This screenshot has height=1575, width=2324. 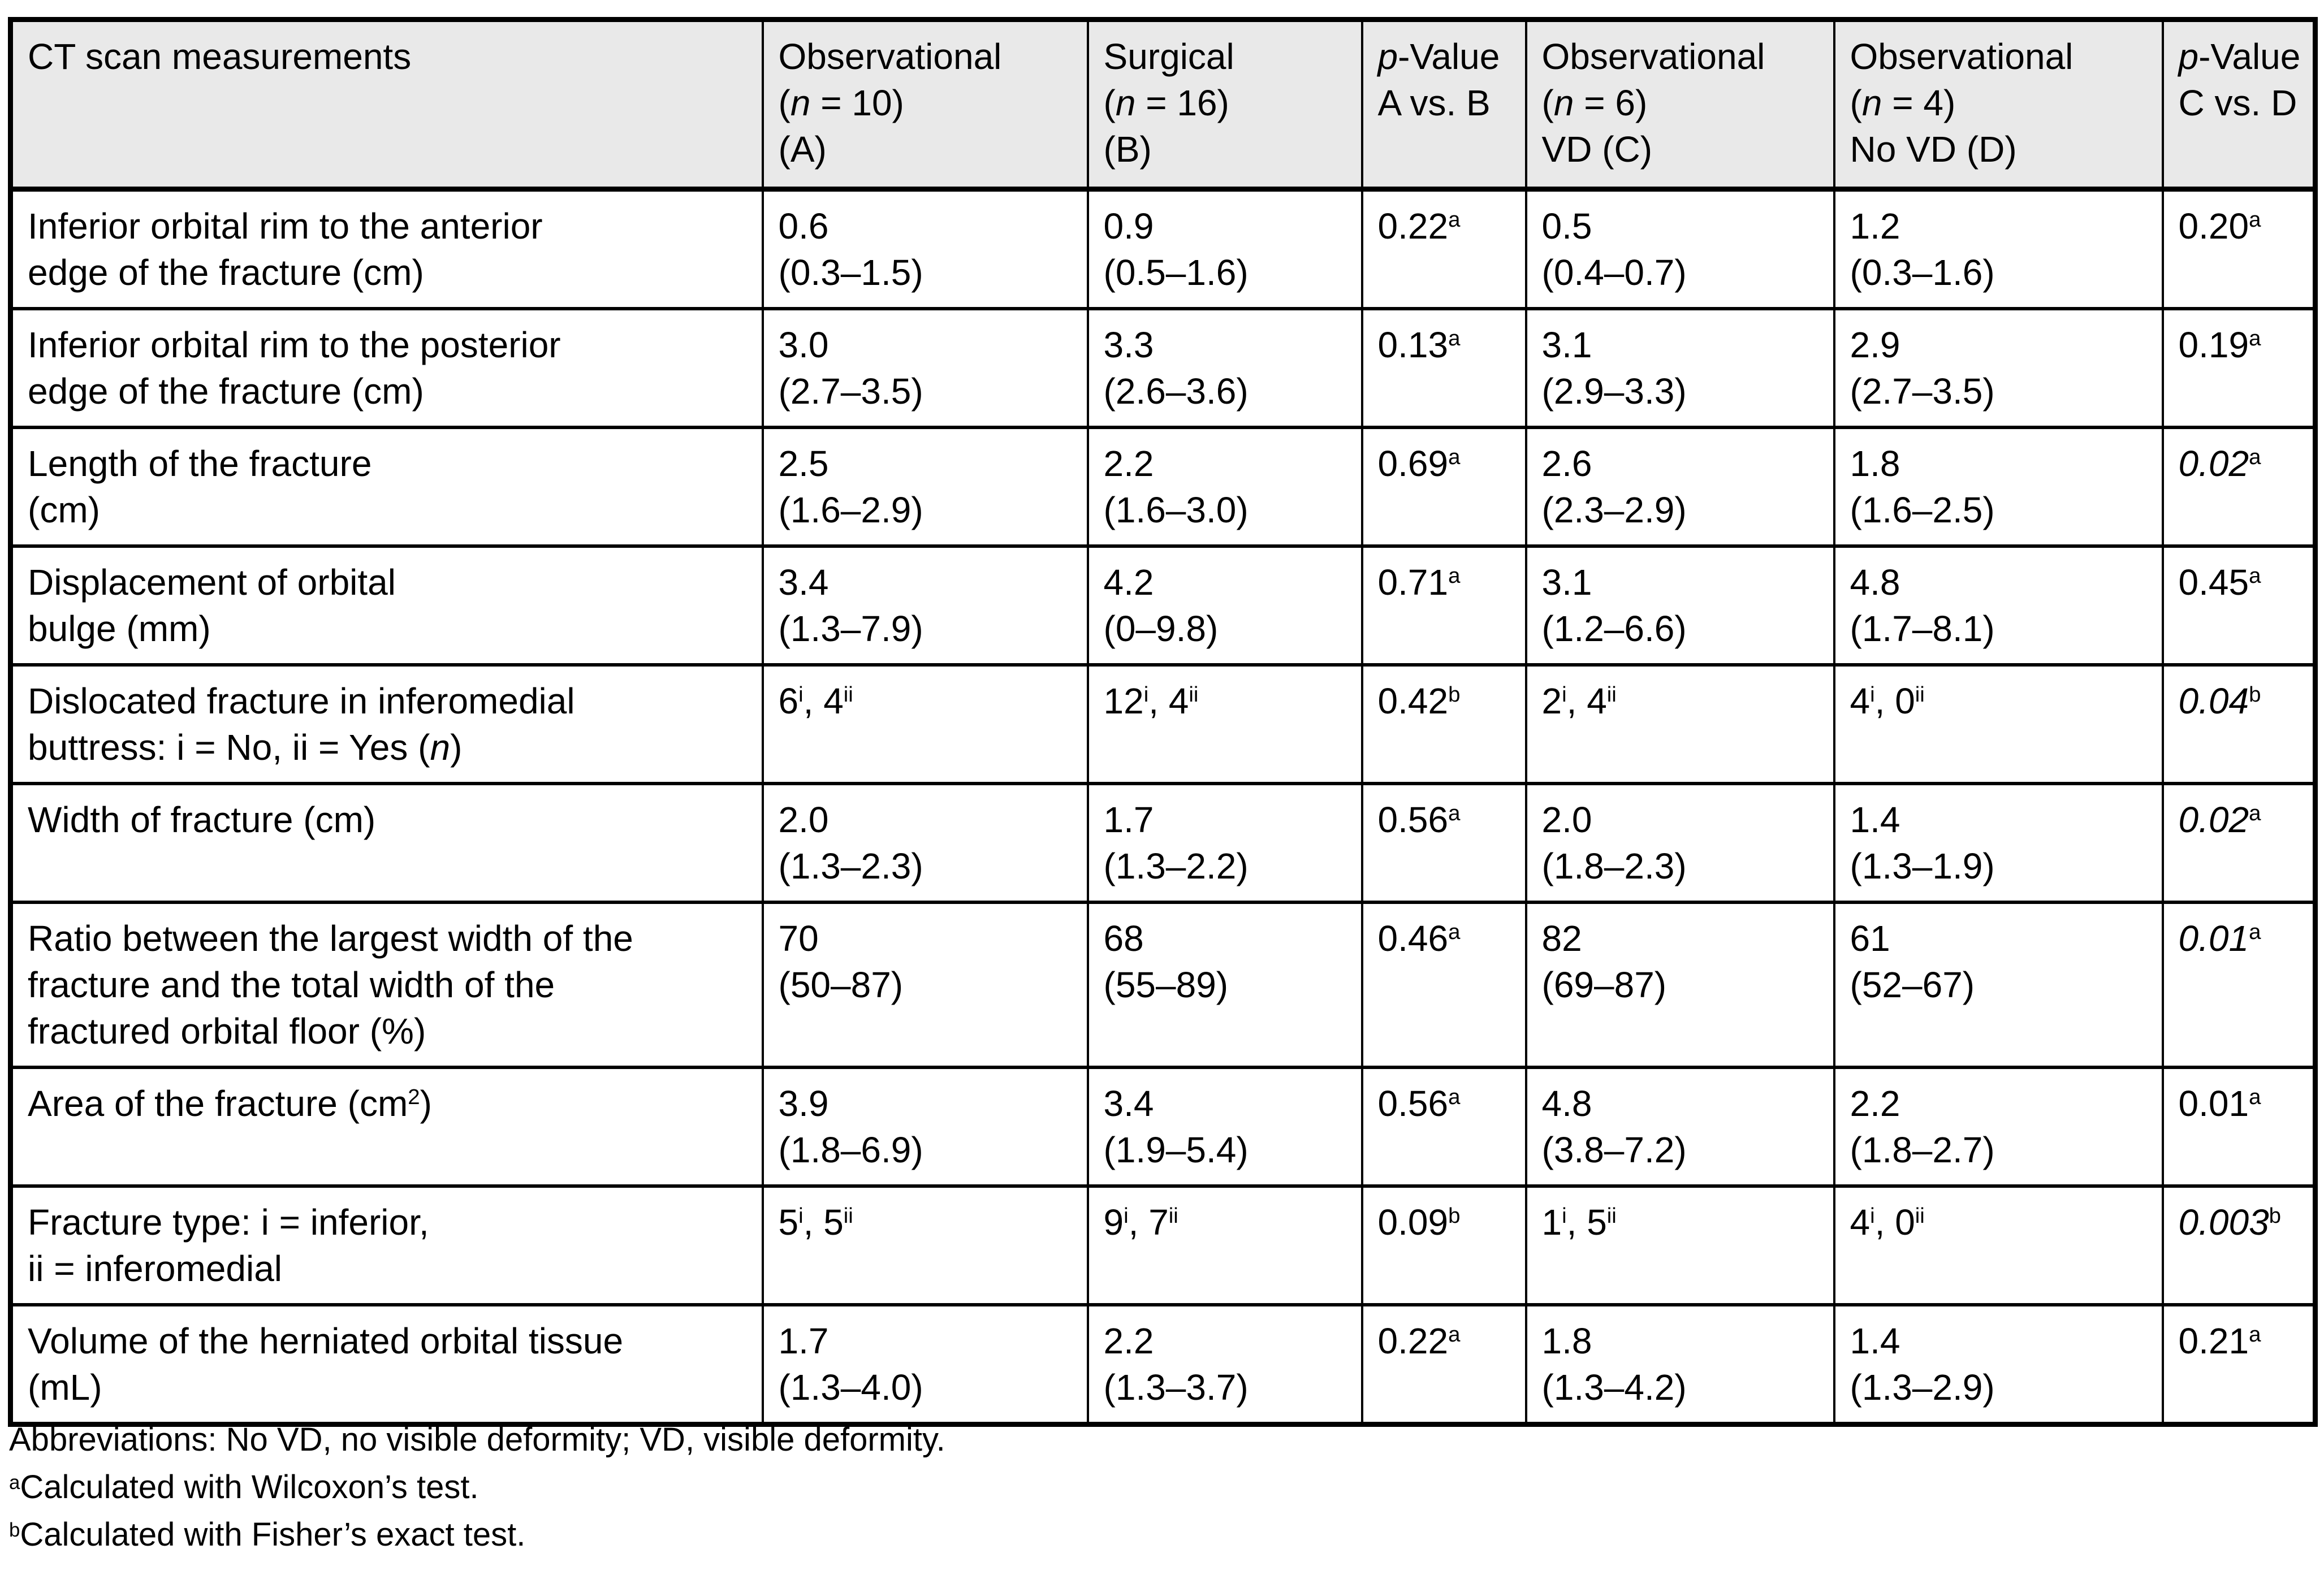 What do you see at coordinates (925, 843) in the screenshot?
I see `group-a-cell: 2.0 (1.3–2.3)` at bounding box center [925, 843].